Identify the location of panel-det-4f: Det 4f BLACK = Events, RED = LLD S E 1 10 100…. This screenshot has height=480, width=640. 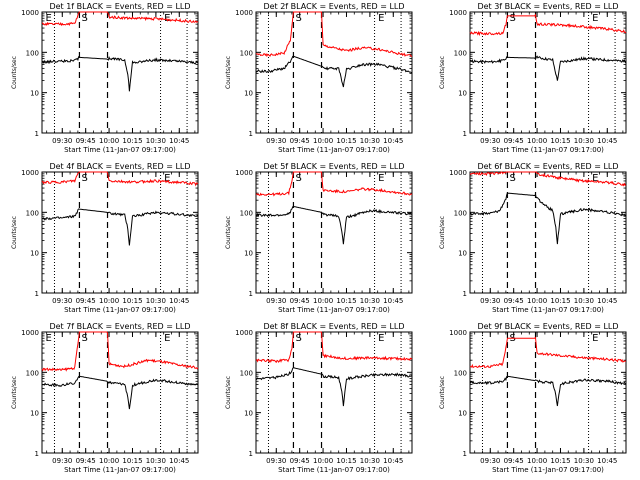
(105, 238).